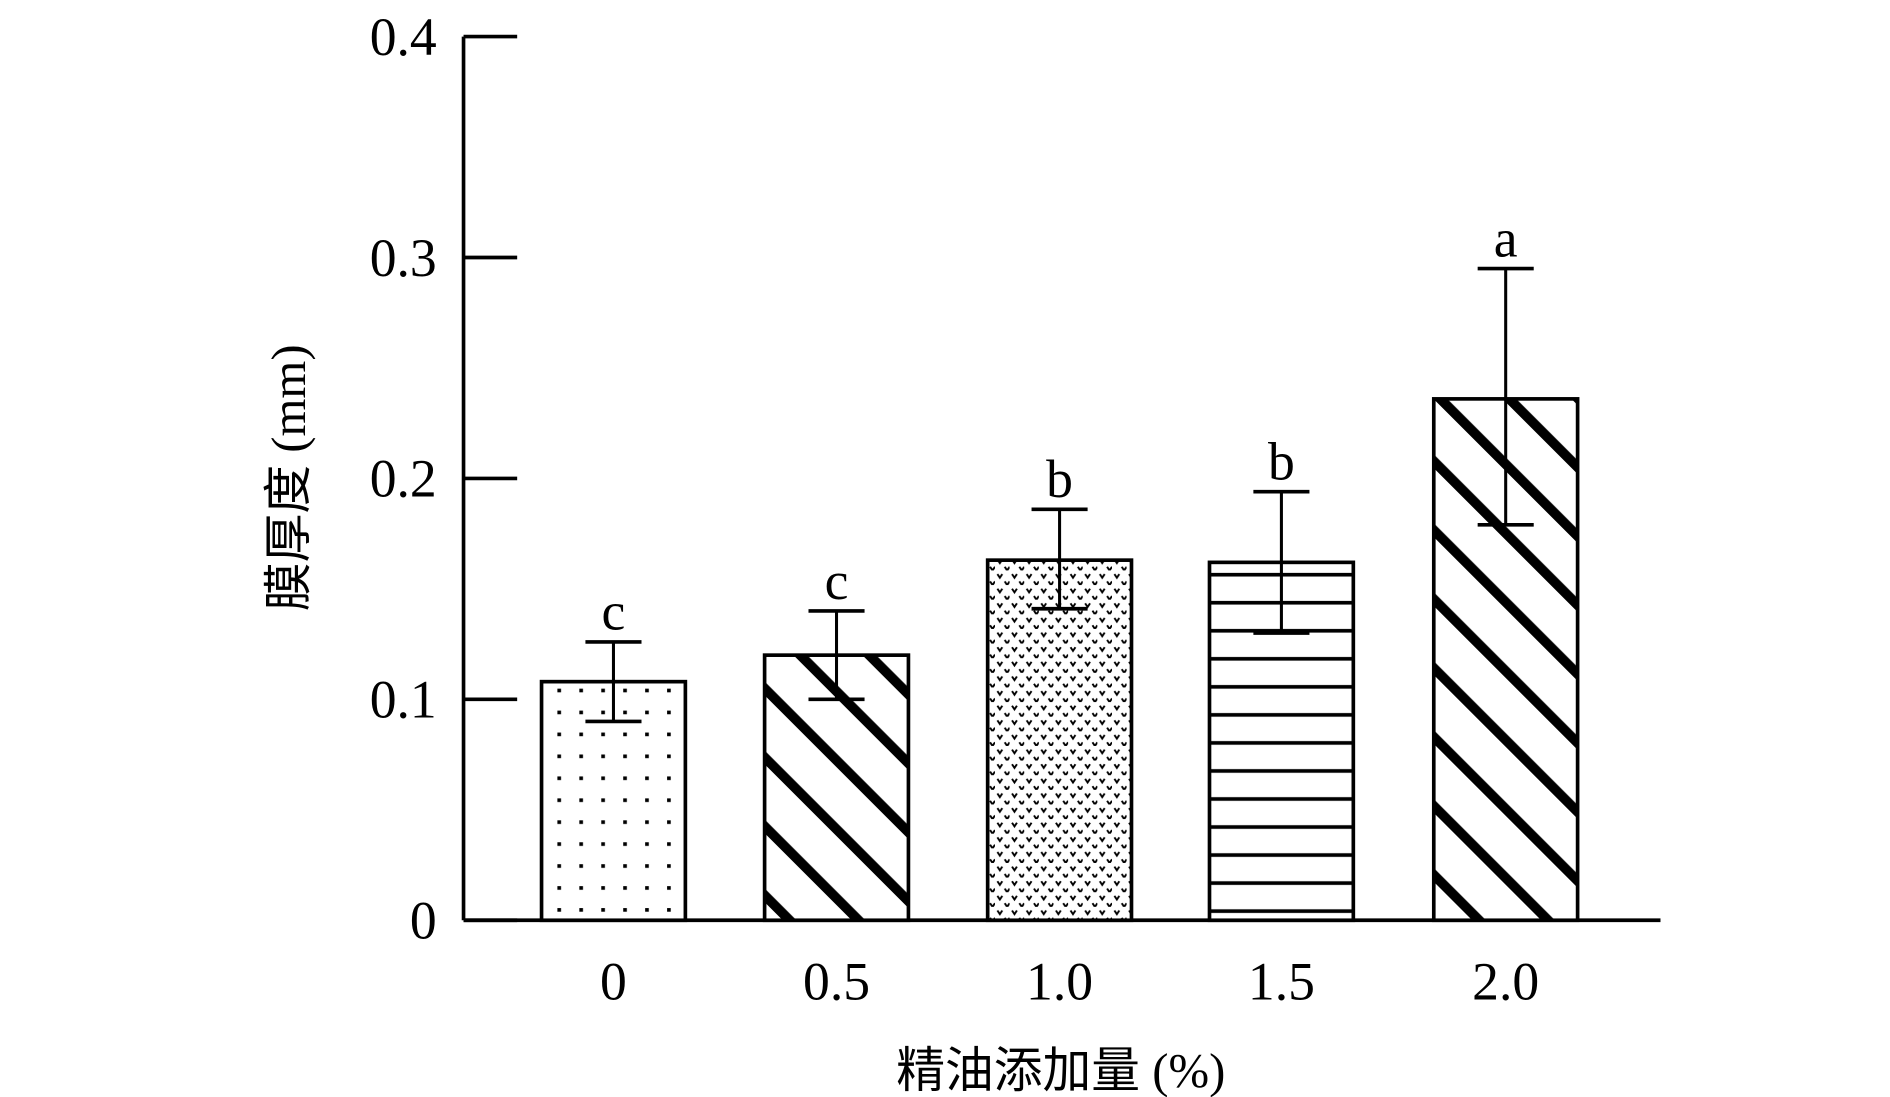 Image resolution: width=1890 pixels, height=1097 pixels. What do you see at coordinates (836, 981) in the screenshot?
I see `x-tick-label: 0.5` at bounding box center [836, 981].